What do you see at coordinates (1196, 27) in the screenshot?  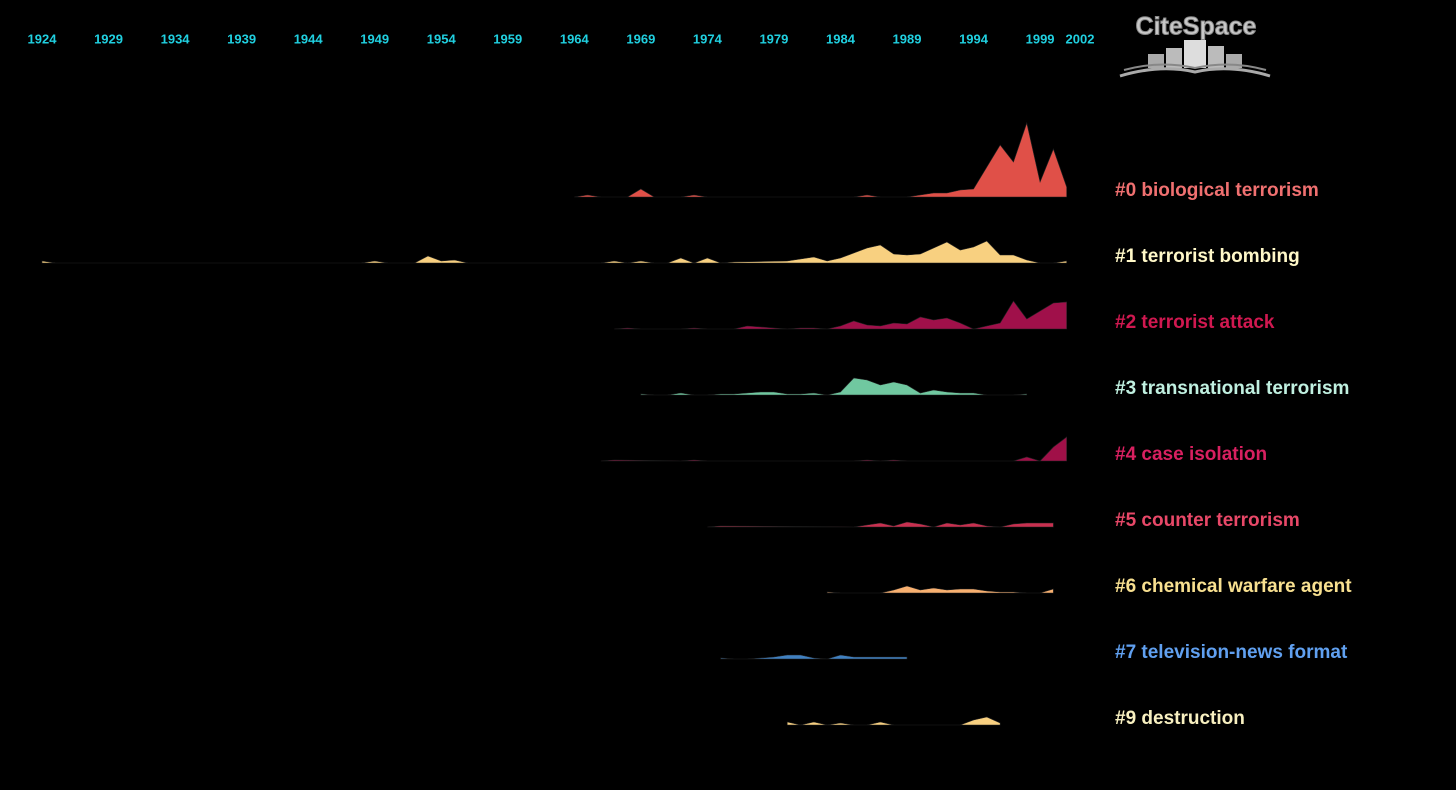 I see `logo-text: CiteSpace` at bounding box center [1196, 27].